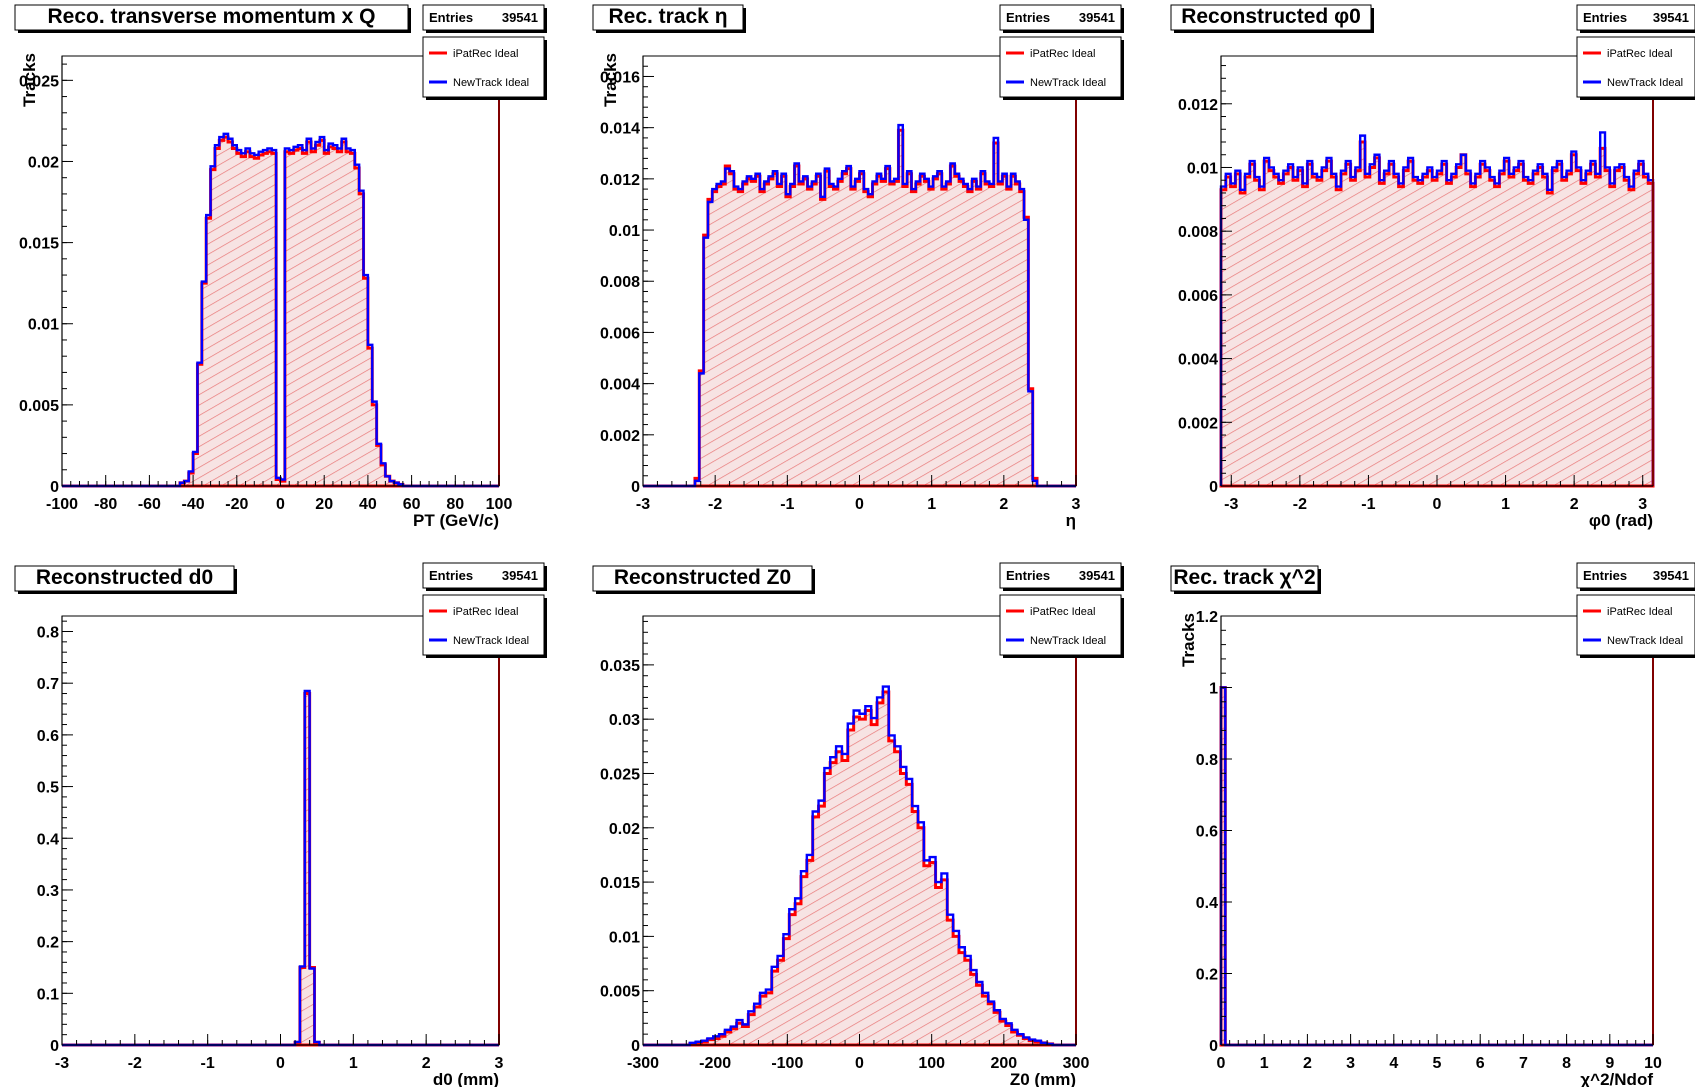 Image resolution: width=1695 pixels, height=1087 pixels. I want to click on chart-title: Reconstructed Z0, so click(702, 577).